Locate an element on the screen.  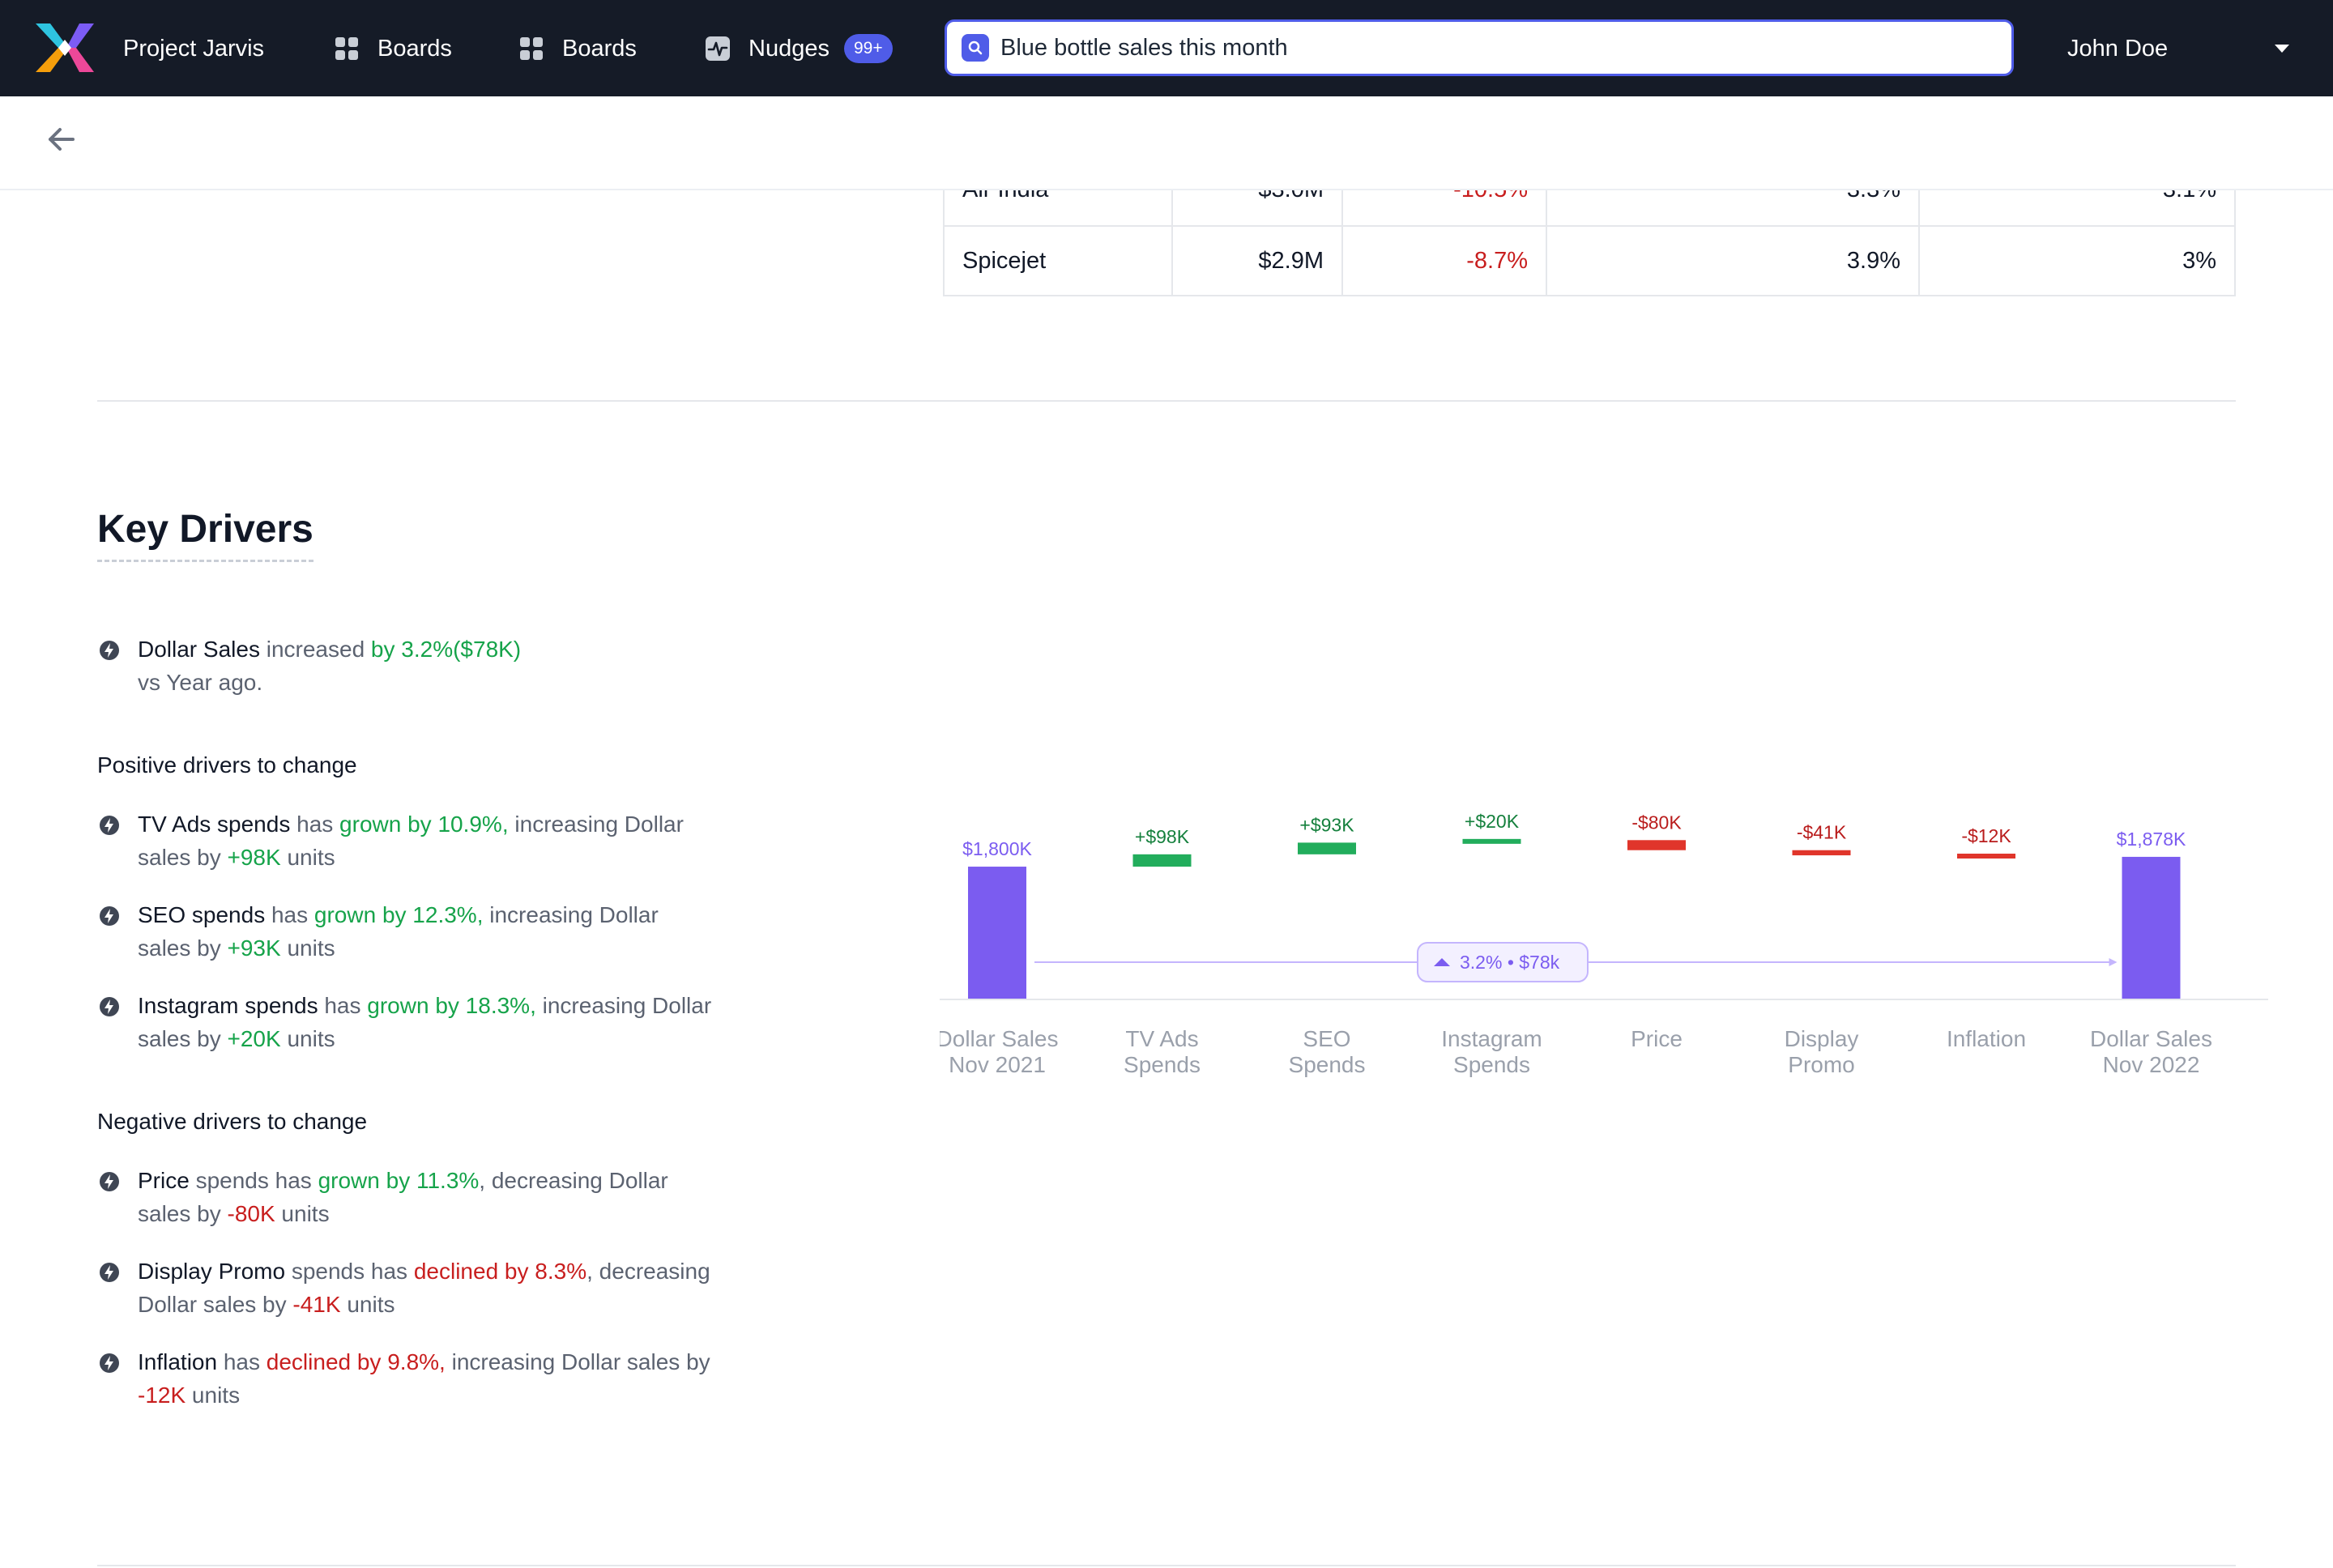
table-row: Spicejet $2.9M -8.7% 3.9% 3% is located at coordinates (1589, 260).